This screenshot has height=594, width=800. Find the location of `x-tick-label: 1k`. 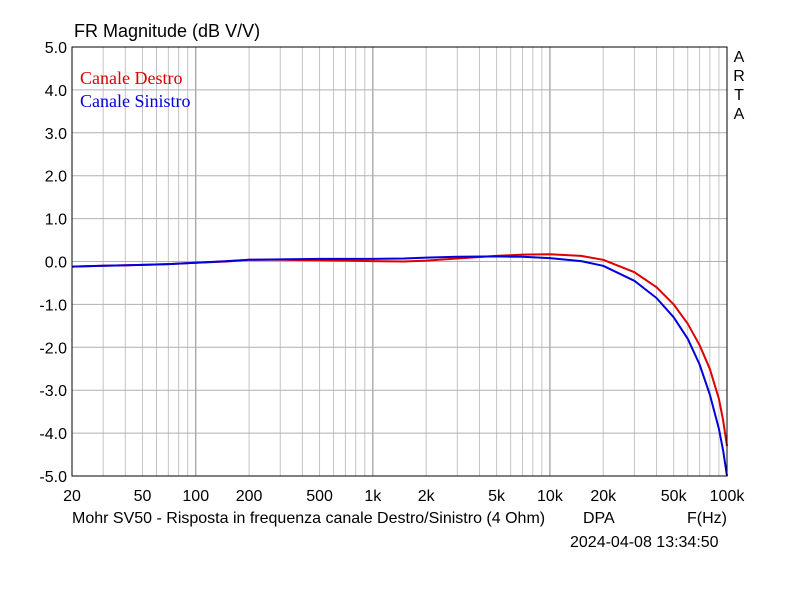

x-tick-label: 1k is located at coordinates (373, 496).